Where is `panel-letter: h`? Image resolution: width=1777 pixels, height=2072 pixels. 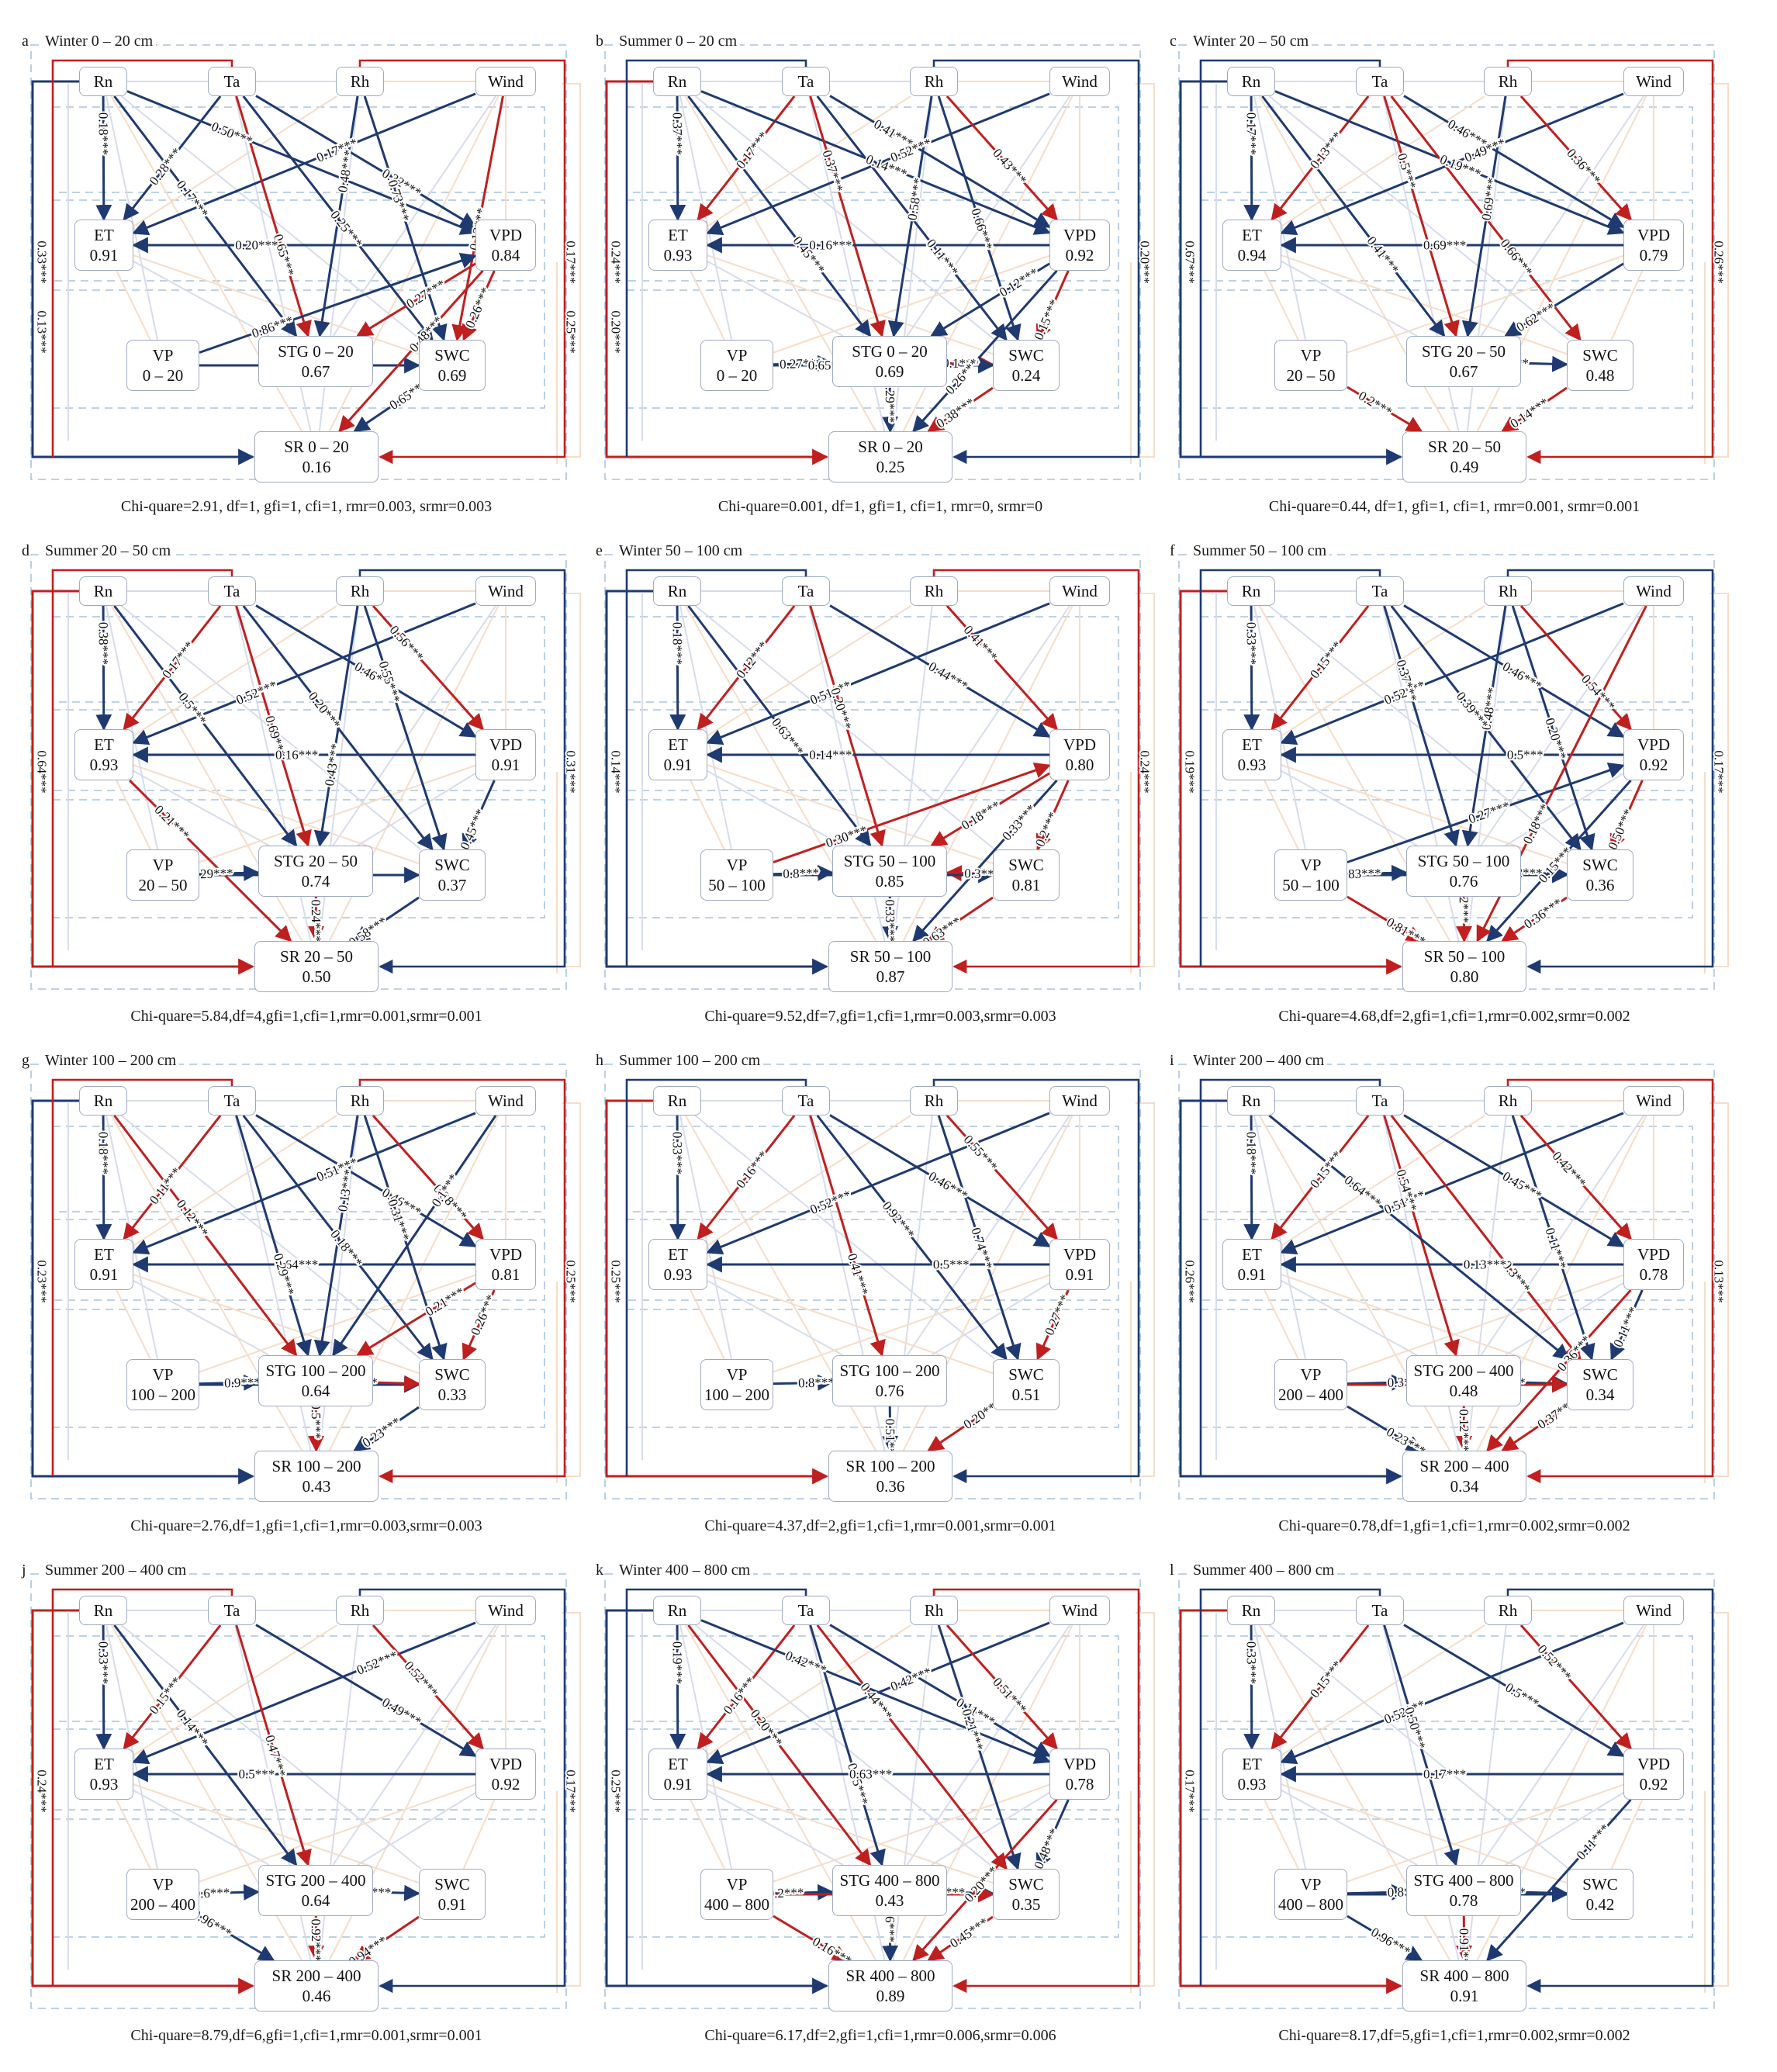
panel-letter: h is located at coordinates (599, 1060).